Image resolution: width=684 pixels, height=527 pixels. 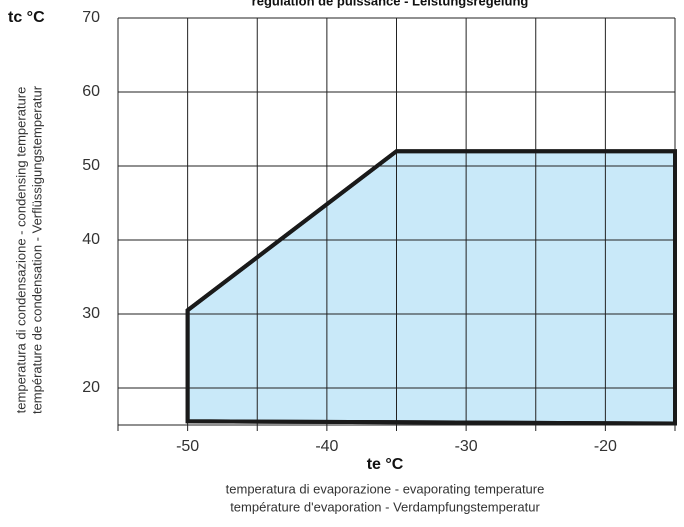 What do you see at coordinates (466, 446) in the screenshot?
I see `x-tick-label: -30` at bounding box center [466, 446].